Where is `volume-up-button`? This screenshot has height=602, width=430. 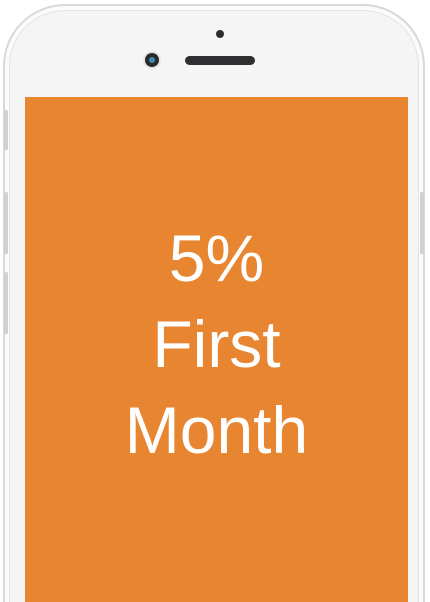
volume-up-button is located at coordinates (6, 223).